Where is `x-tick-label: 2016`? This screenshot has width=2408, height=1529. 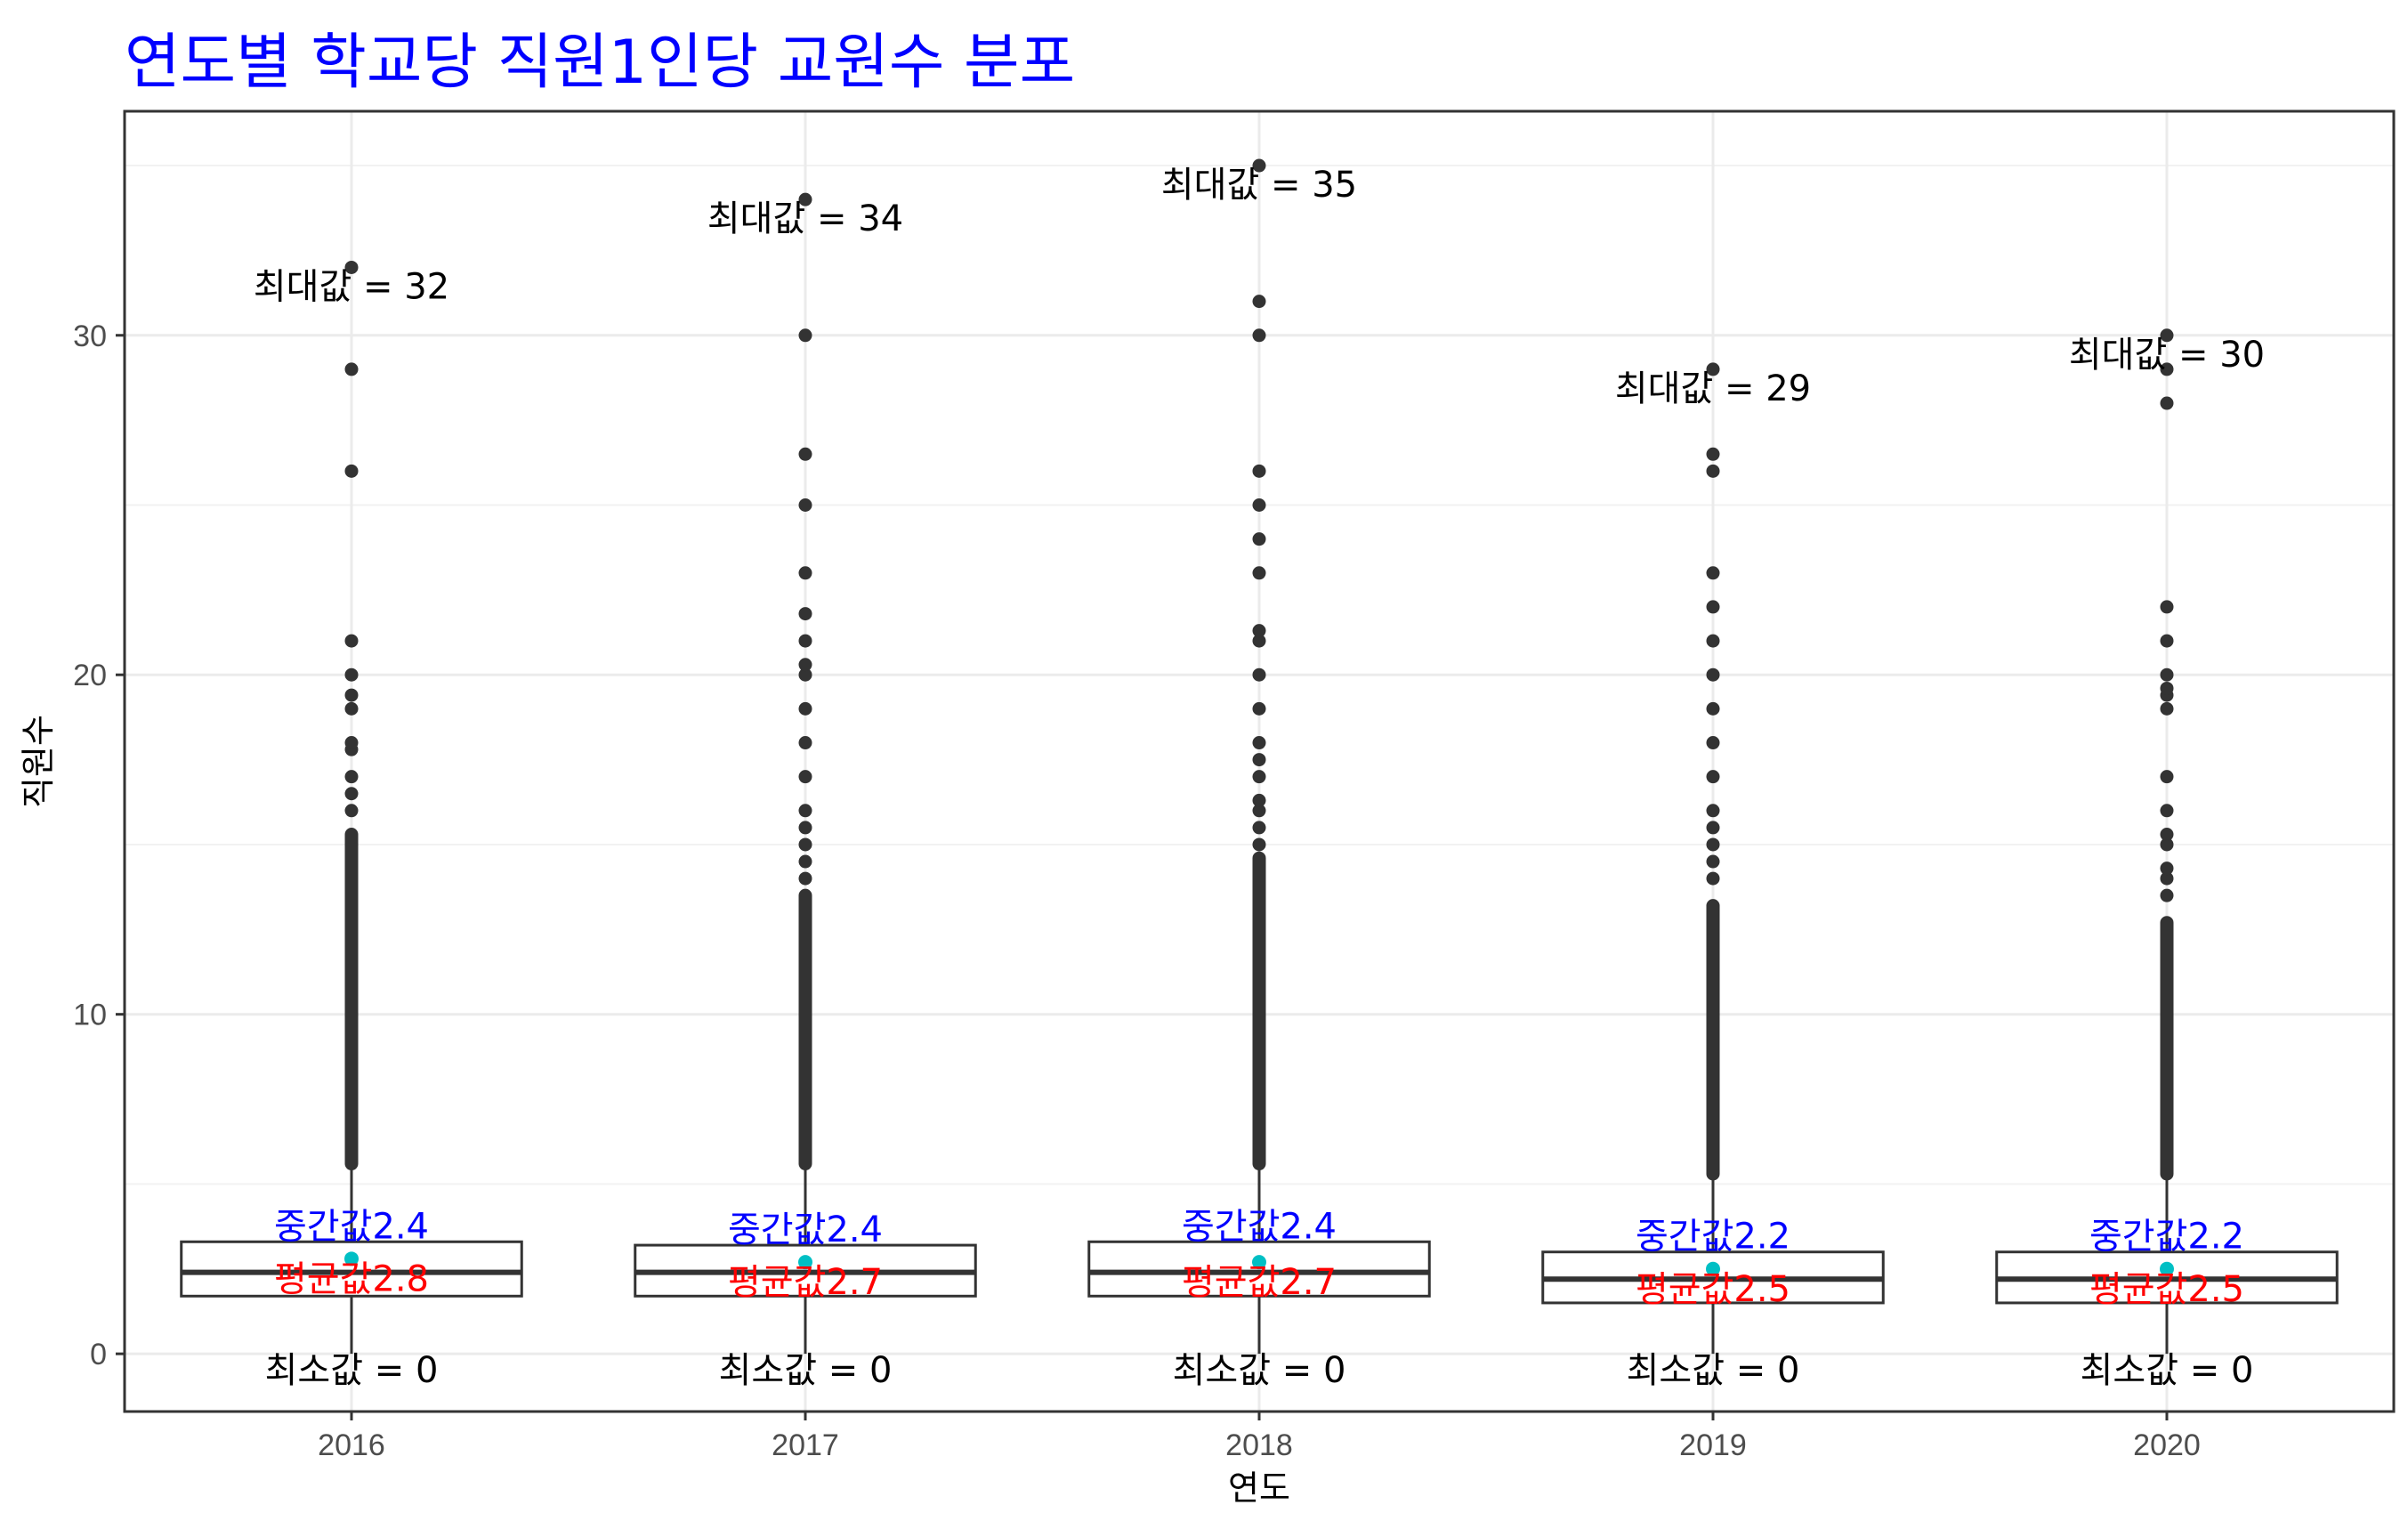
x-tick-label: 2016 is located at coordinates (352, 1445).